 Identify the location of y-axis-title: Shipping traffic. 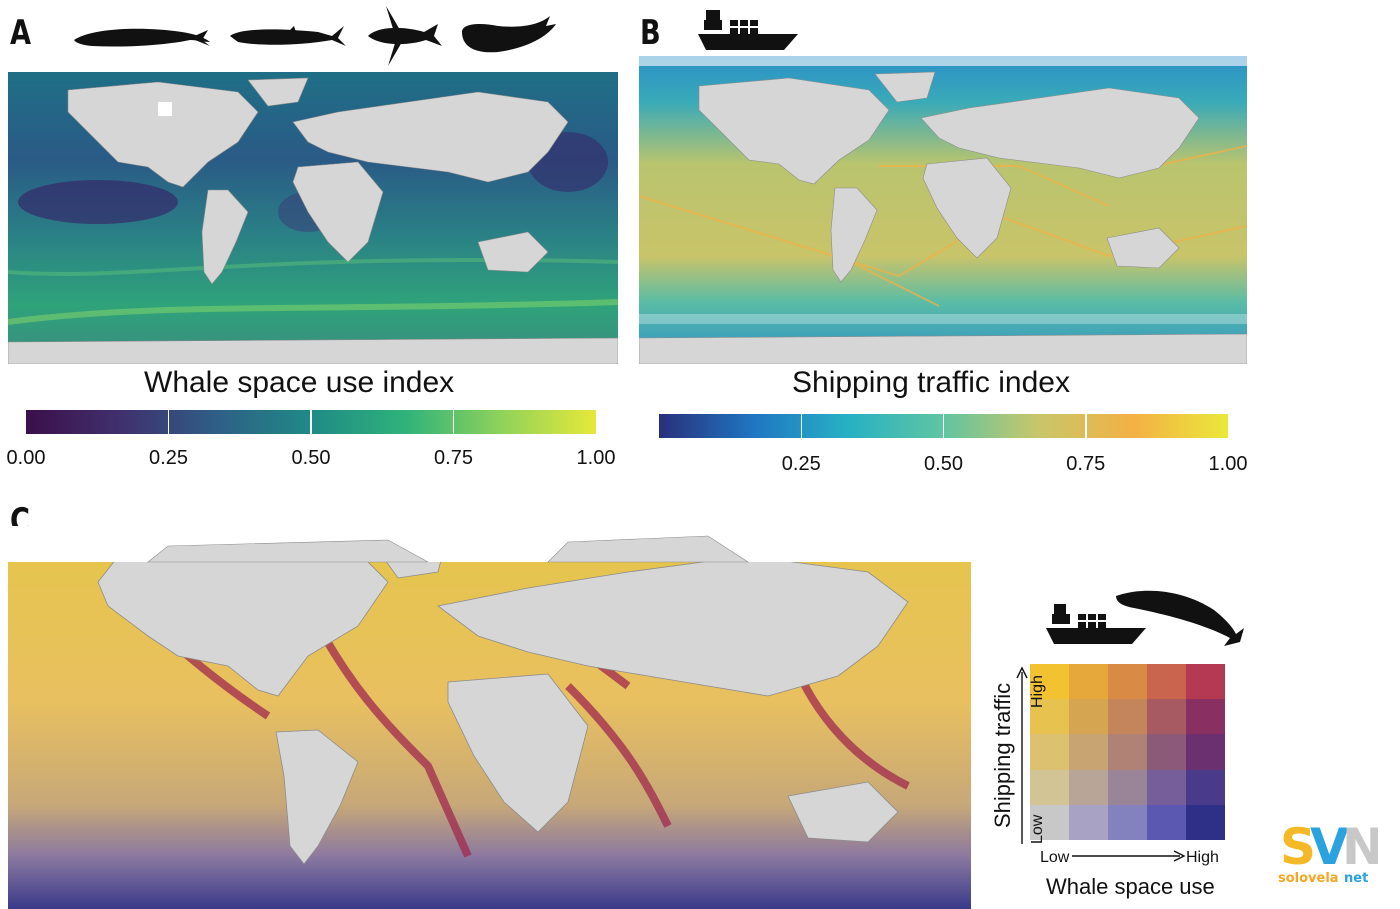
(1002, 755).